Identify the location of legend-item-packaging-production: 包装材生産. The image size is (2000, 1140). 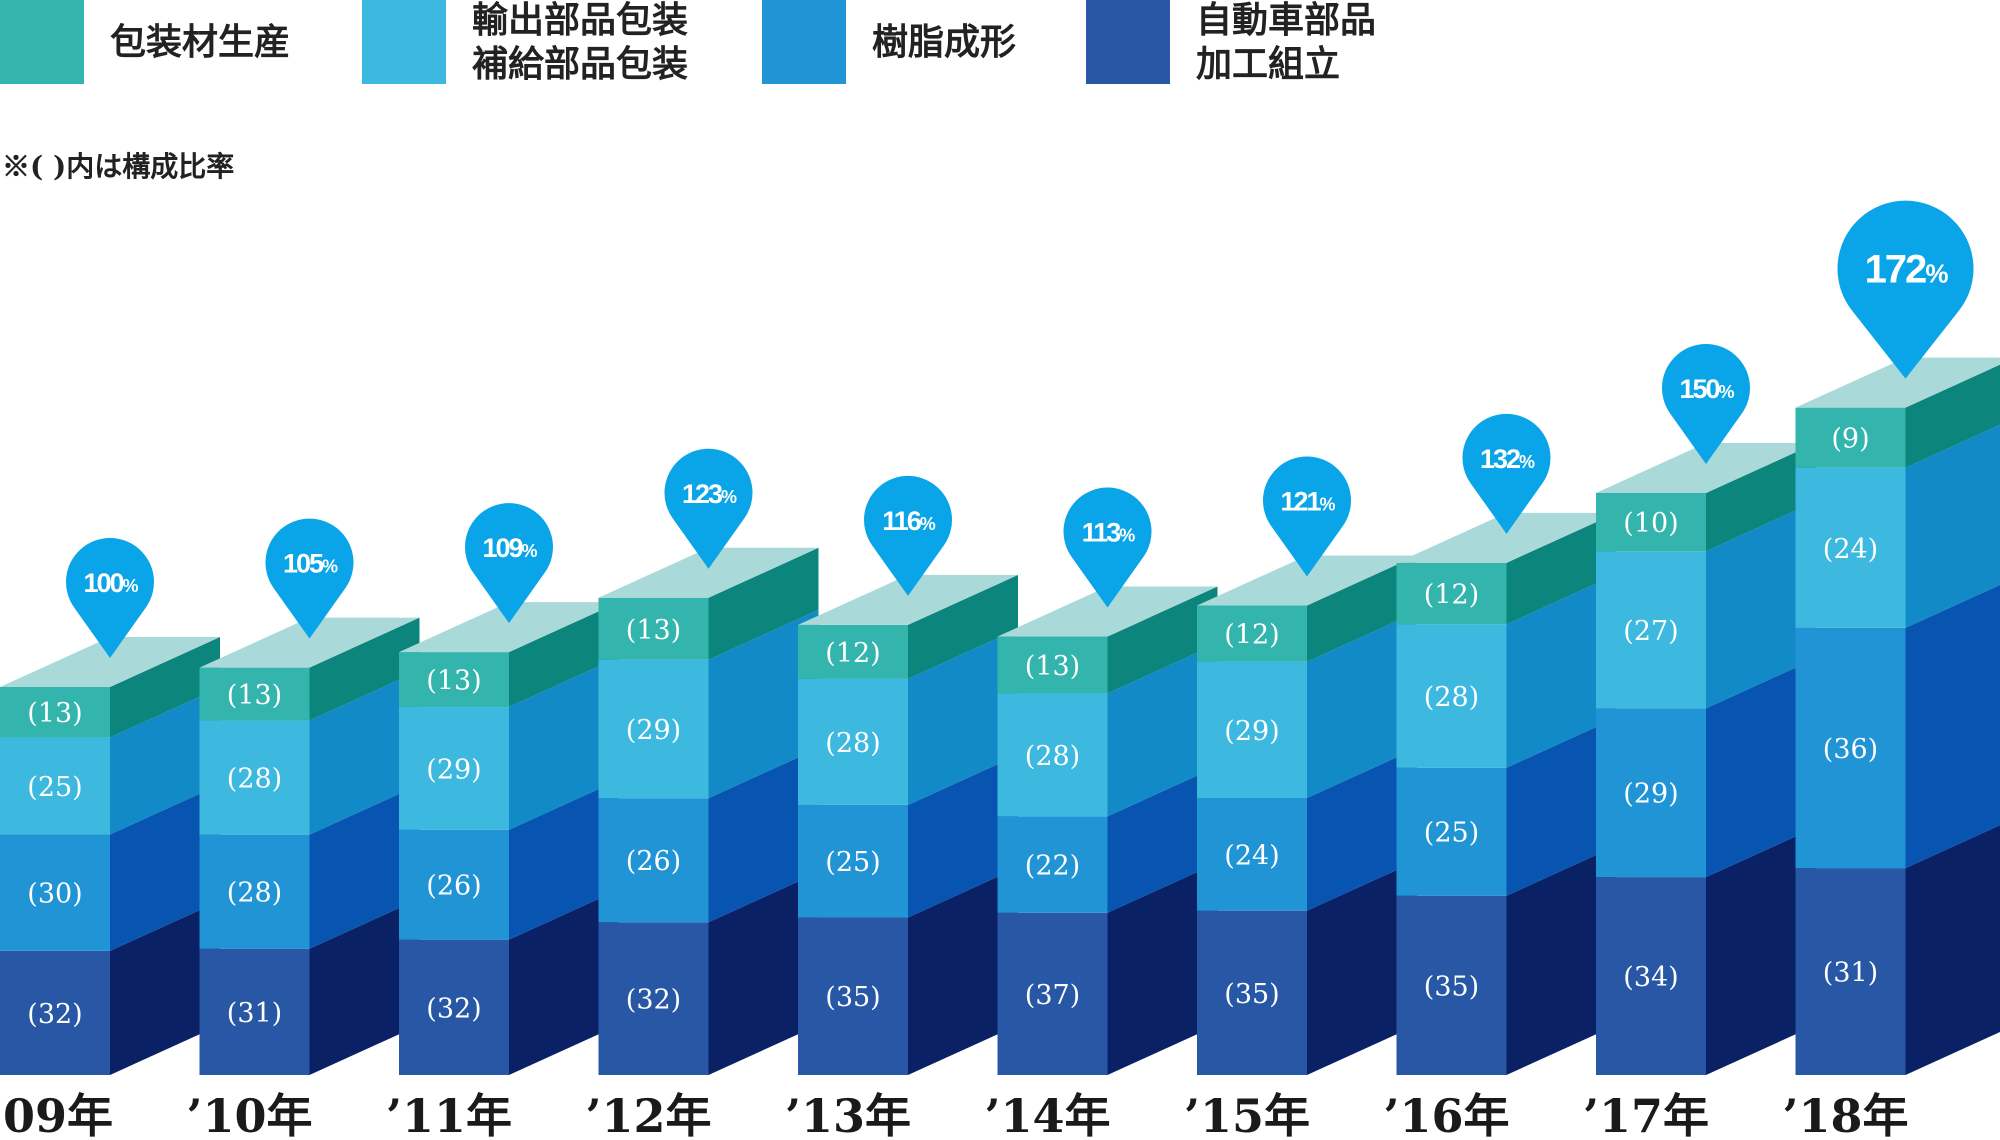
(145, 42).